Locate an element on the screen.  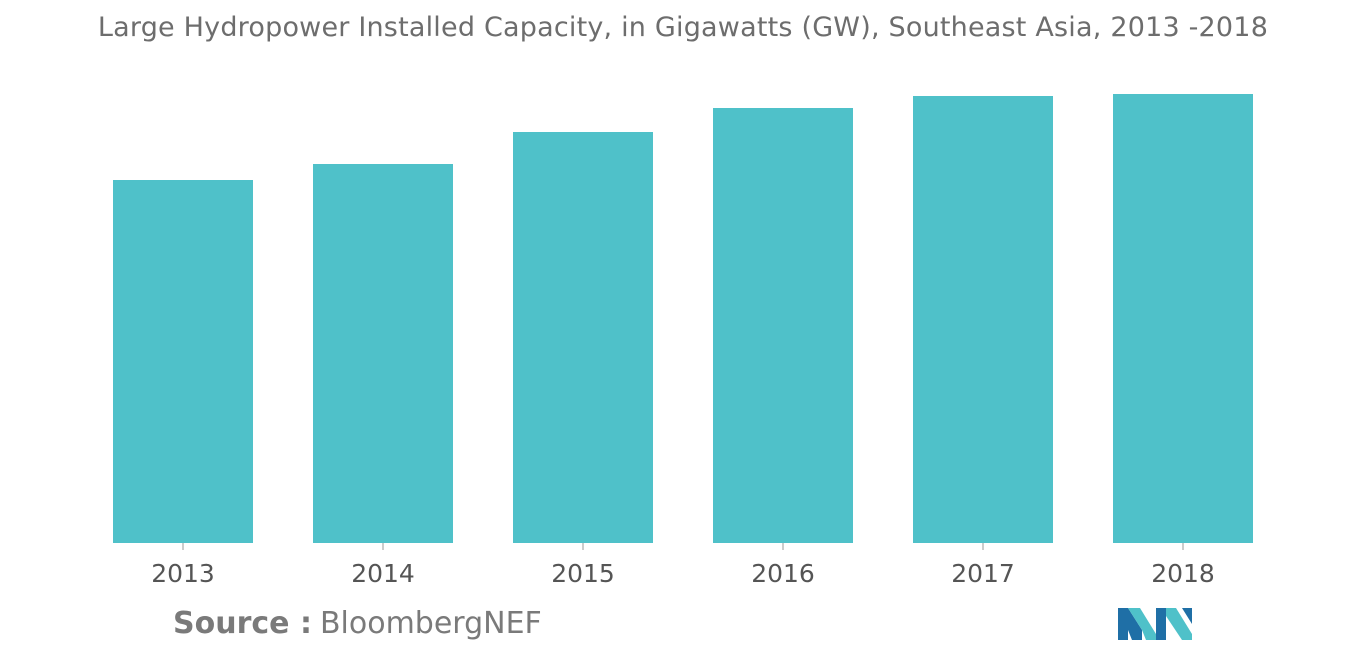
logo-mid-shape is located at coordinates (1142, 624).